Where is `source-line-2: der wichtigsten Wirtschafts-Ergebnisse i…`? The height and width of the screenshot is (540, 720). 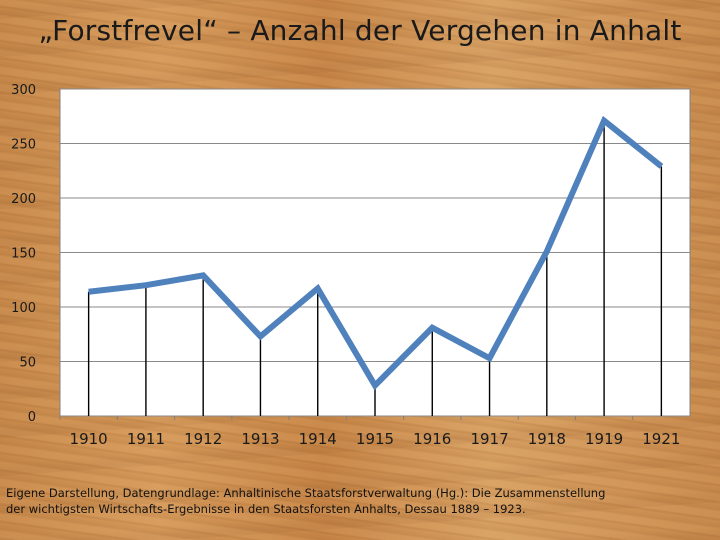
source-line-2: der wichtigsten Wirtschafts-Ergebnisse i… is located at coordinates (266, 509).